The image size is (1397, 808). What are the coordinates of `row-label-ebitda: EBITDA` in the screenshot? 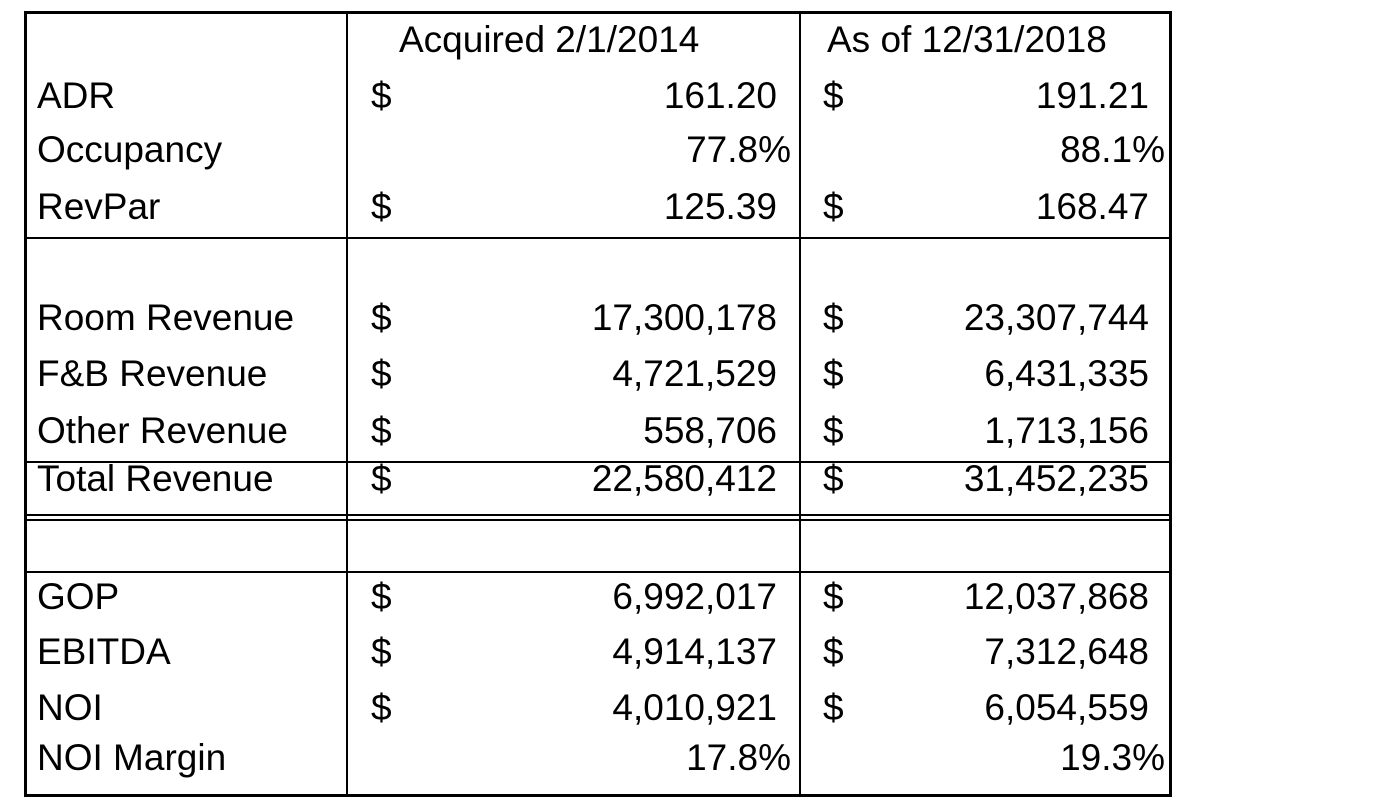 It's located at (104, 651).